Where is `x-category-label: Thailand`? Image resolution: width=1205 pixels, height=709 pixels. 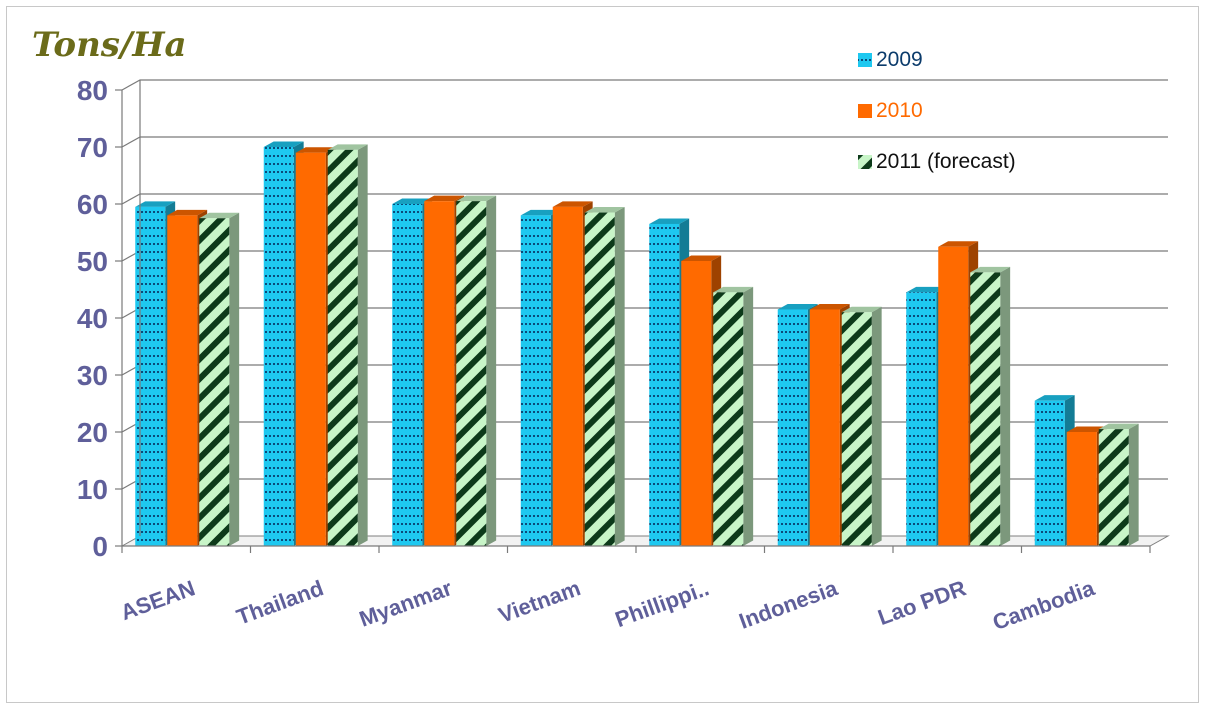
x-category-label: Thailand is located at coordinates (280, 602).